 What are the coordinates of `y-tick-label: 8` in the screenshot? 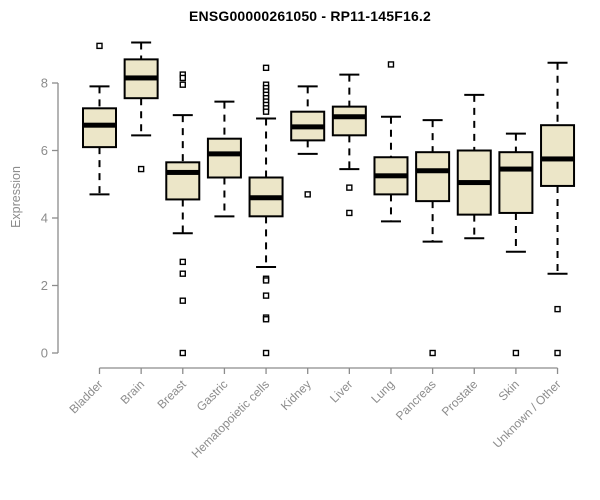 It's located at (44, 83).